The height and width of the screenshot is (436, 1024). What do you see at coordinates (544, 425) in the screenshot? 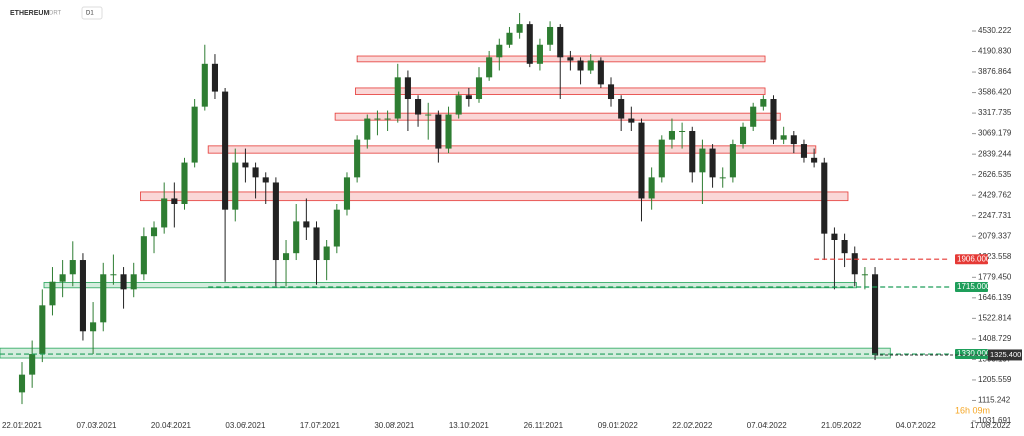
I see `x-tick-label: 26.11.2021` at bounding box center [544, 425].